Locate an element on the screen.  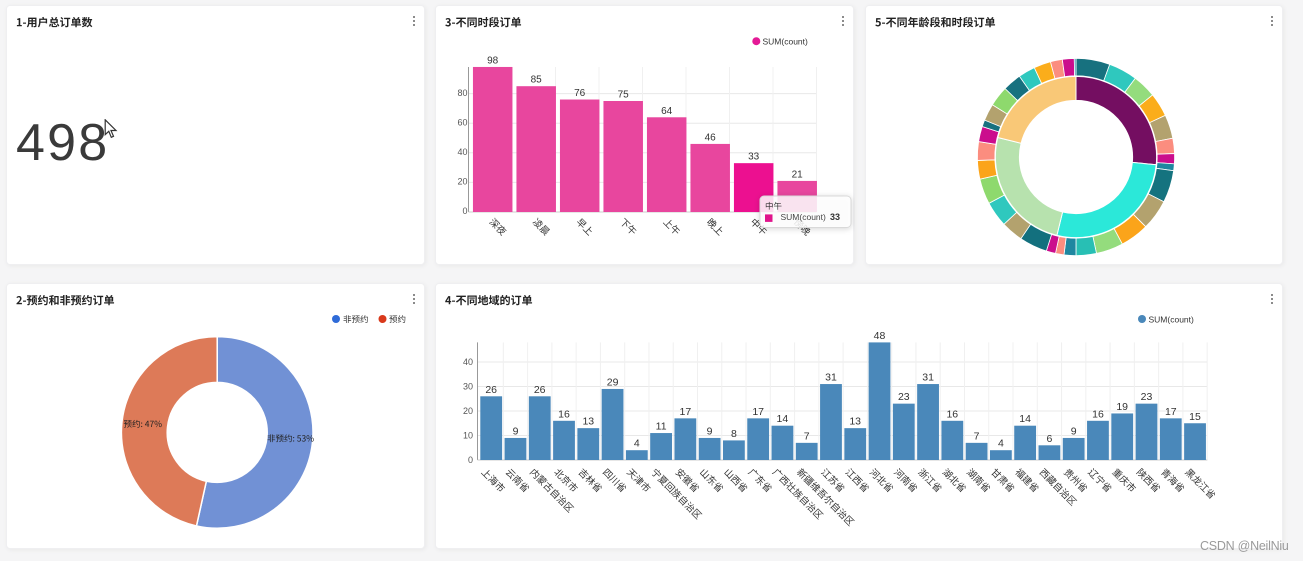
svg-text: 80 is located at coordinates (462, 93).